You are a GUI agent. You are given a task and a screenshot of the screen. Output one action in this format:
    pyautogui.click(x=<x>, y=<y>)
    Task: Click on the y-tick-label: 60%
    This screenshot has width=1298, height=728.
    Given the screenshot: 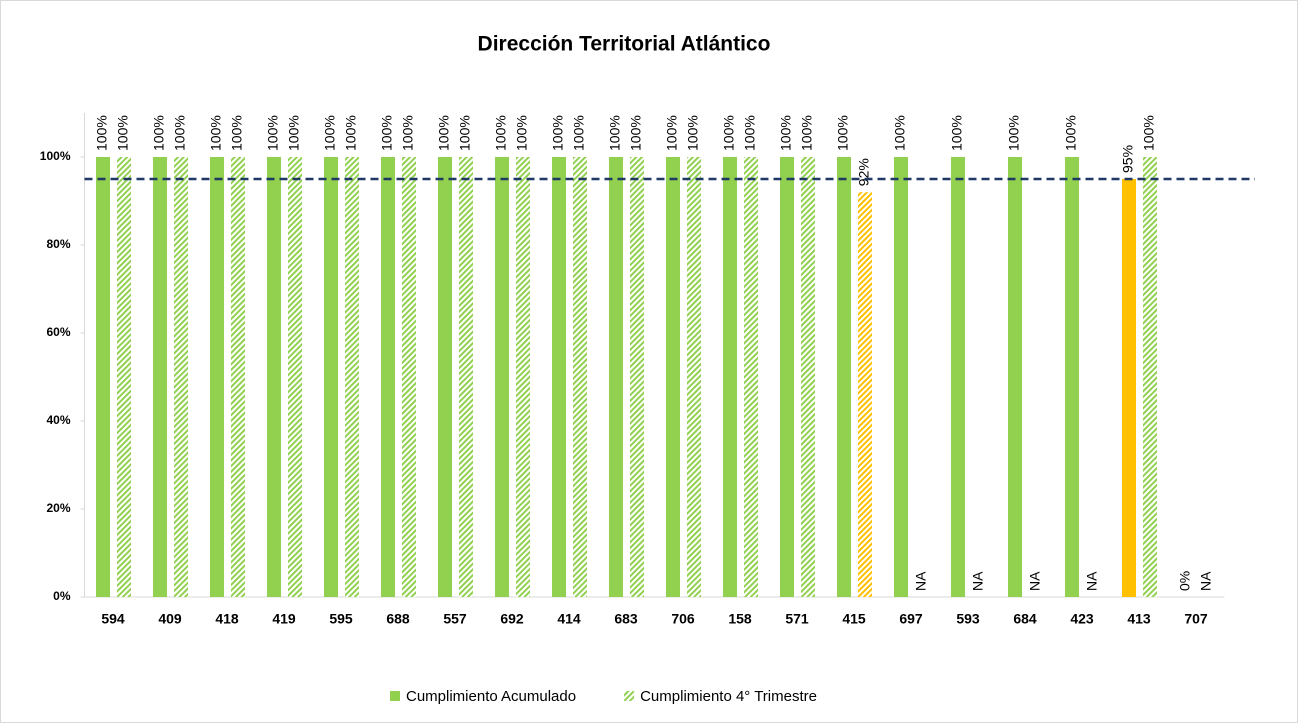 What is the action you would take?
    pyautogui.click(x=58, y=332)
    